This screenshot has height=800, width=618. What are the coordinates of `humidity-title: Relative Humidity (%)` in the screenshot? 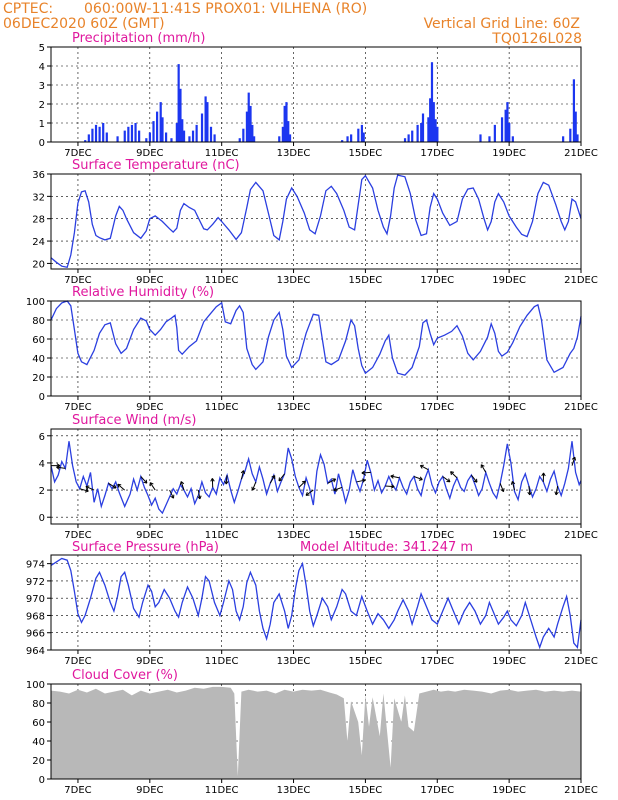 It's located at (143, 292).